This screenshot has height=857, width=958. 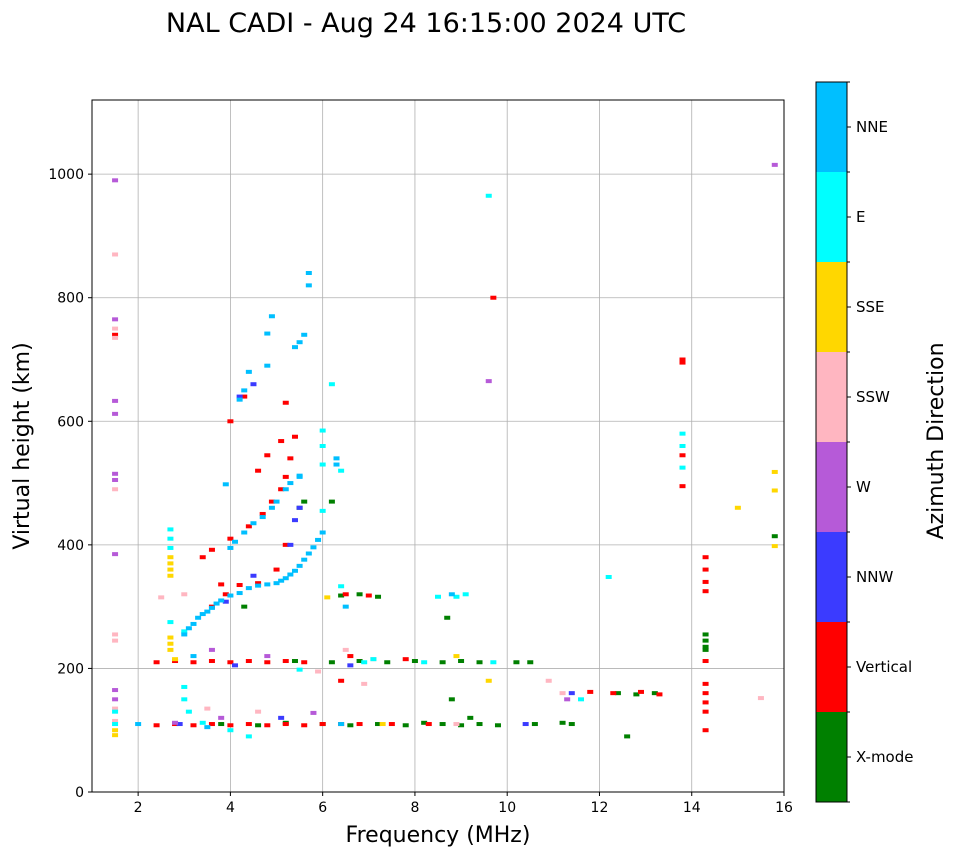 I want to click on y-axis: 0 200 400 600 800 1000, so click(x=70, y=484).